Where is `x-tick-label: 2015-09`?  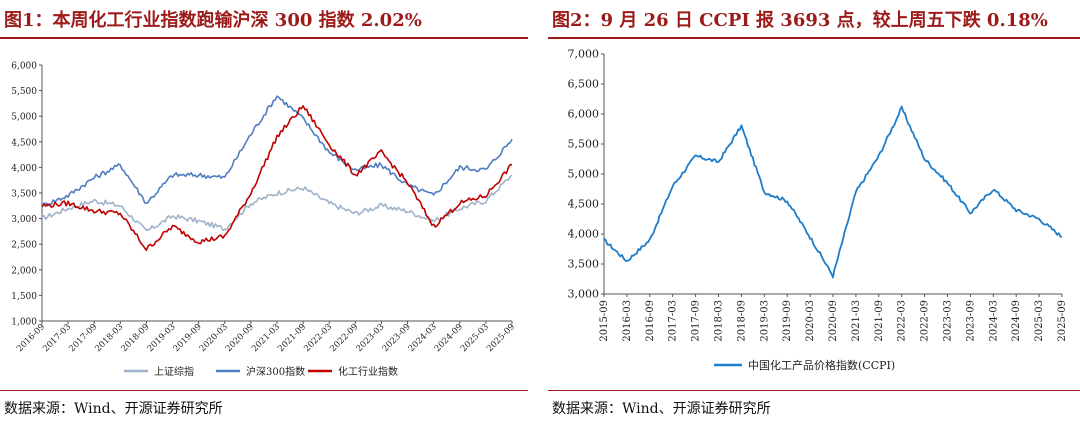 x-tick-label: 2015-09 is located at coordinates (604, 321).